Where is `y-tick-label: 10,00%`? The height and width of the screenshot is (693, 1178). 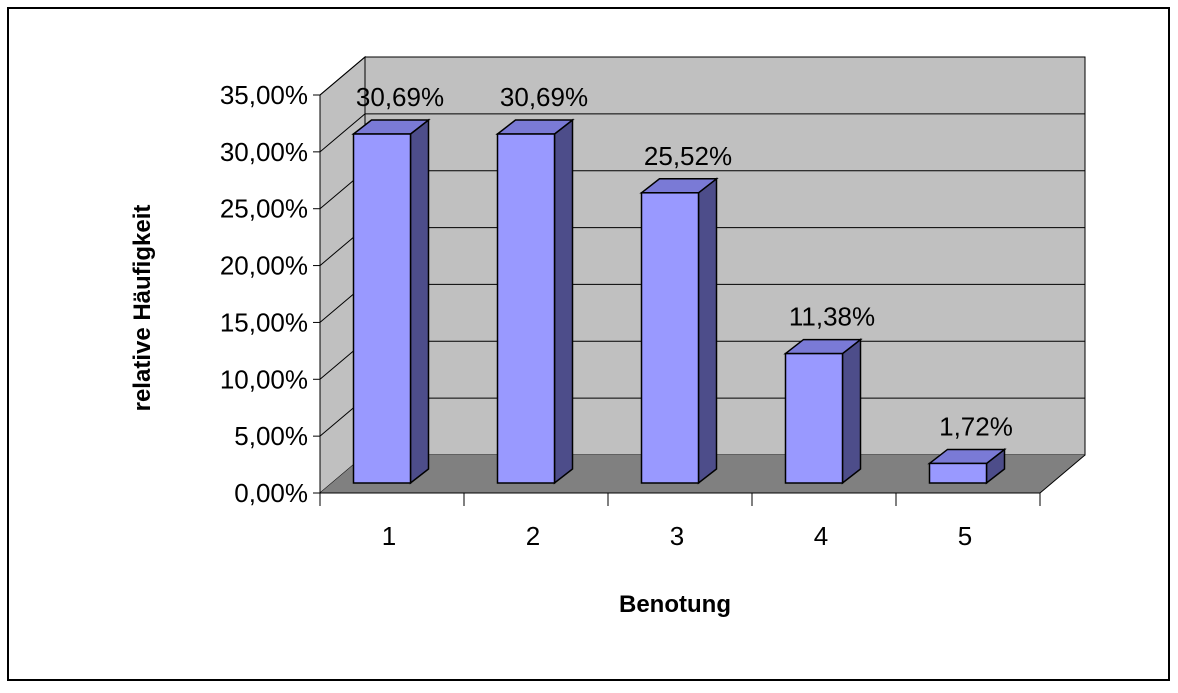
y-tick-label: 10,00% is located at coordinates (264, 379).